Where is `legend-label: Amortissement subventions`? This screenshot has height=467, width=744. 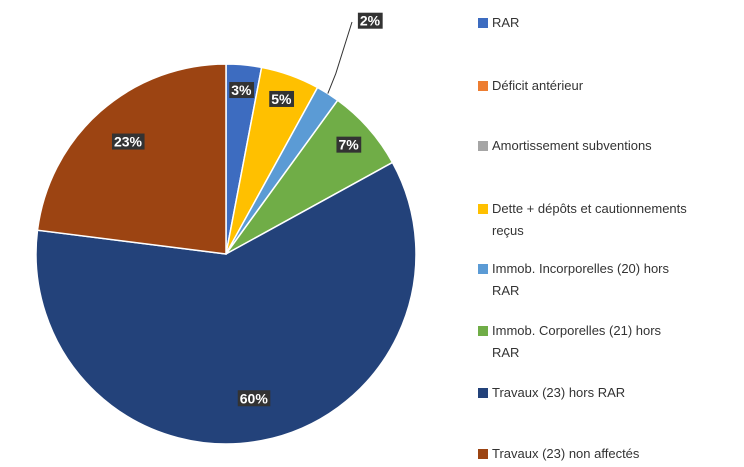 legend-label: Amortissement subventions is located at coordinates (572, 145).